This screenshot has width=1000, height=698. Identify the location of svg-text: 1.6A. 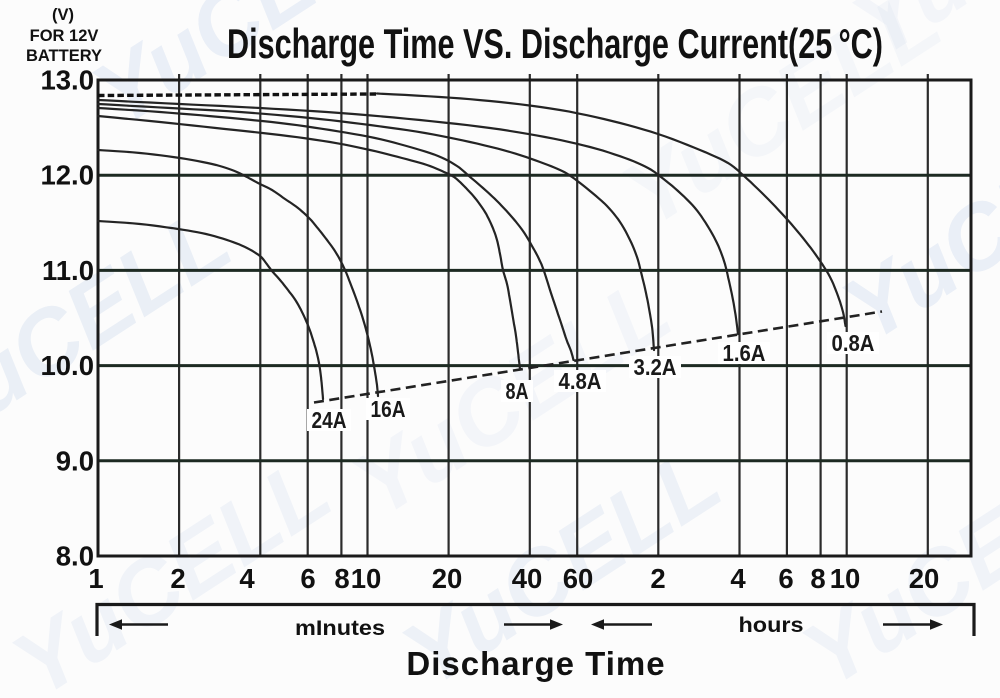
(744, 353).